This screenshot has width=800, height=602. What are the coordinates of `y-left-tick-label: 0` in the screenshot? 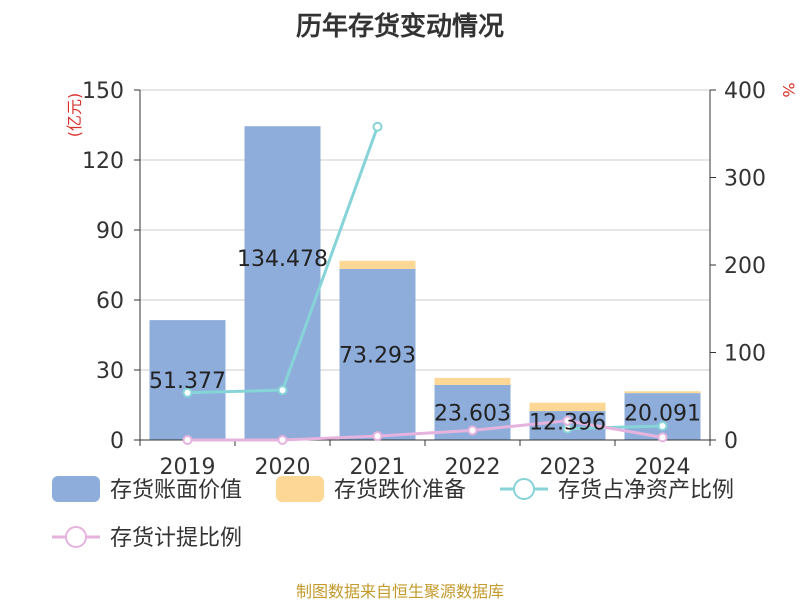 It's located at (117, 441).